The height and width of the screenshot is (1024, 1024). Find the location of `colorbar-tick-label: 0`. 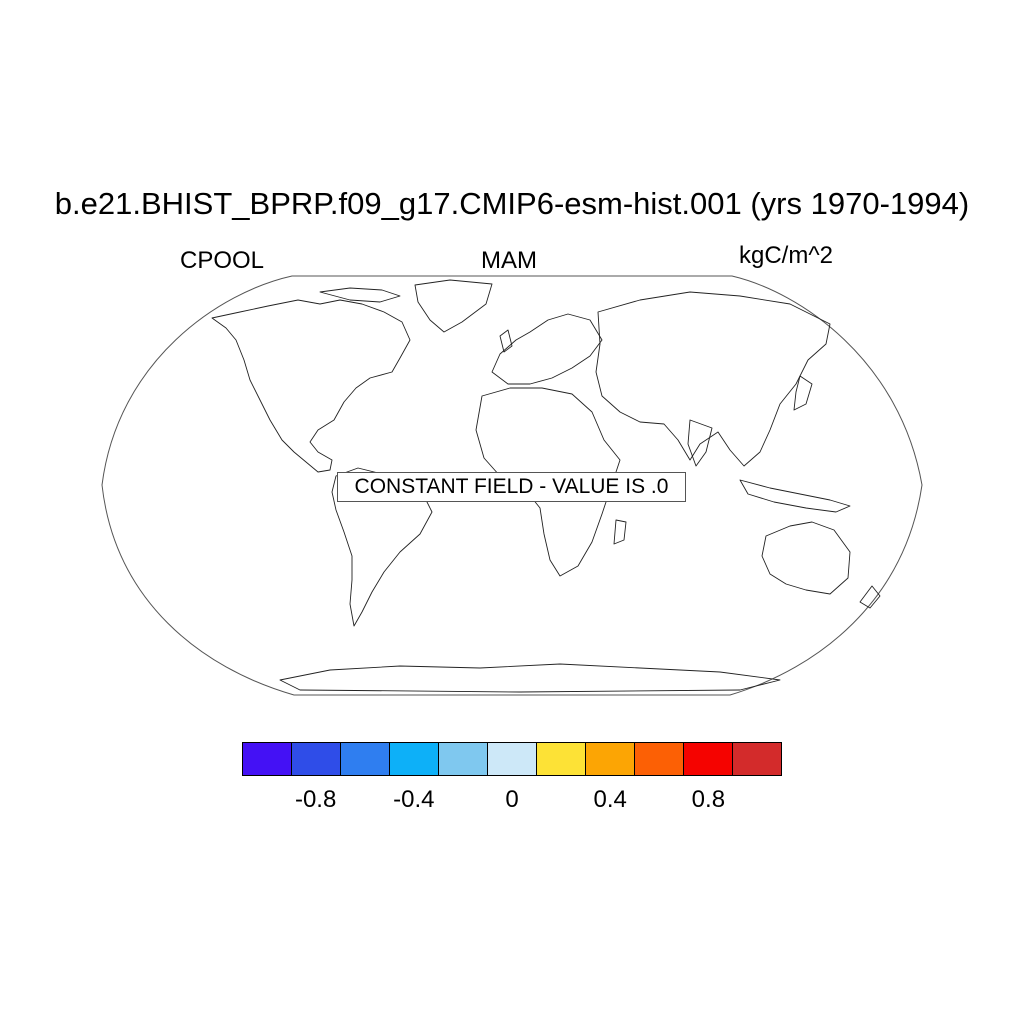

colorbar-tick-label: 0 is located at coordinates (512, 799).